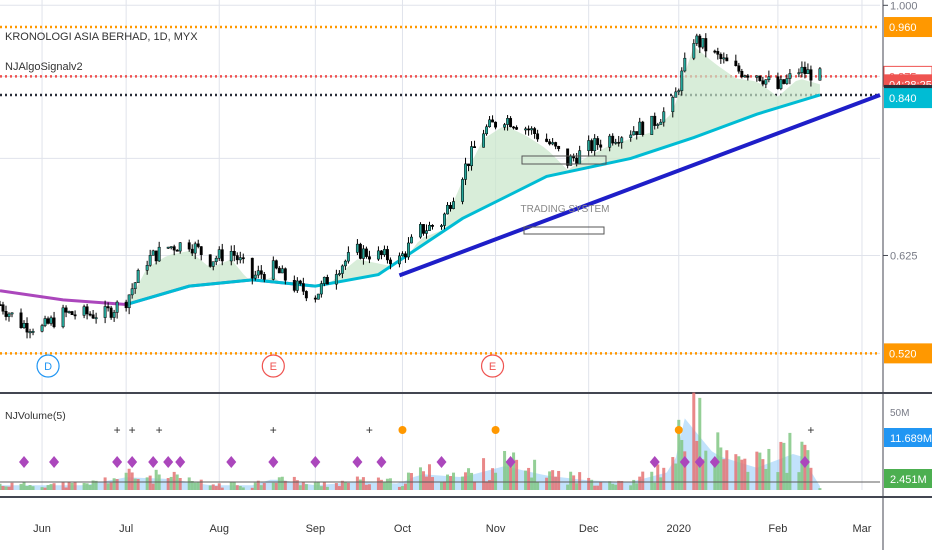 The width and height of the screenshot is (932, 550). What do you see at coordinates (496, 529) in the screenshot?
I see `x-tick-label: Nov` at bounding box center [496, 529].